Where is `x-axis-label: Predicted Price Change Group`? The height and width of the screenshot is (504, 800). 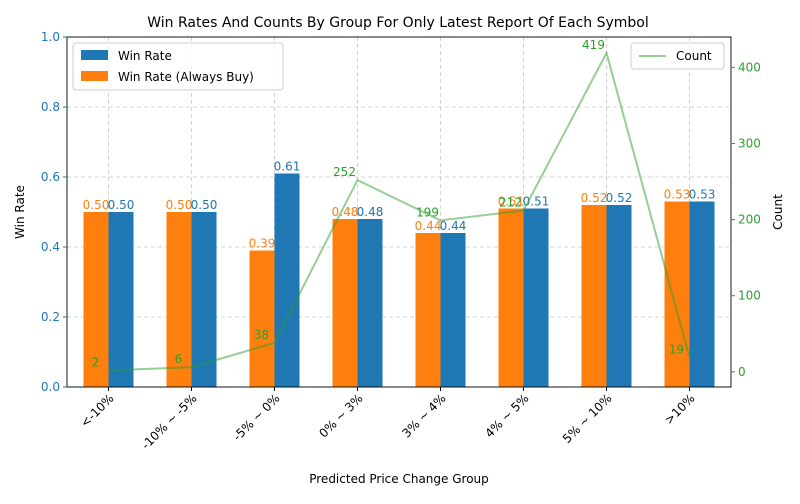 x-axis-label: Predicted Price Change Group is located at coordinates (399, 479).